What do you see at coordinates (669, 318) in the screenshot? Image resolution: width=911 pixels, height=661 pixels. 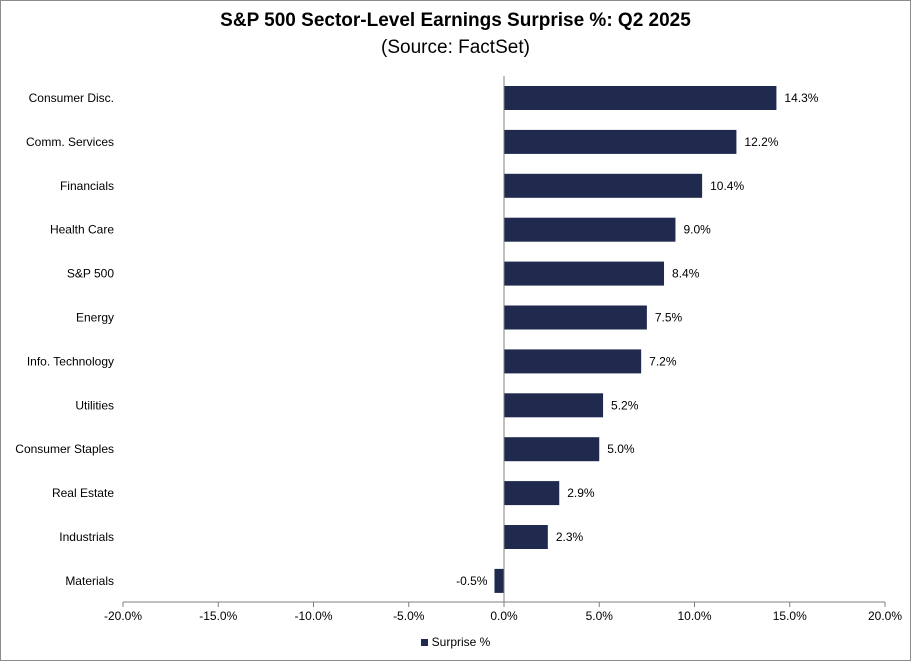 I see `data-label: 7.5%` at bounding box center [669, 318].